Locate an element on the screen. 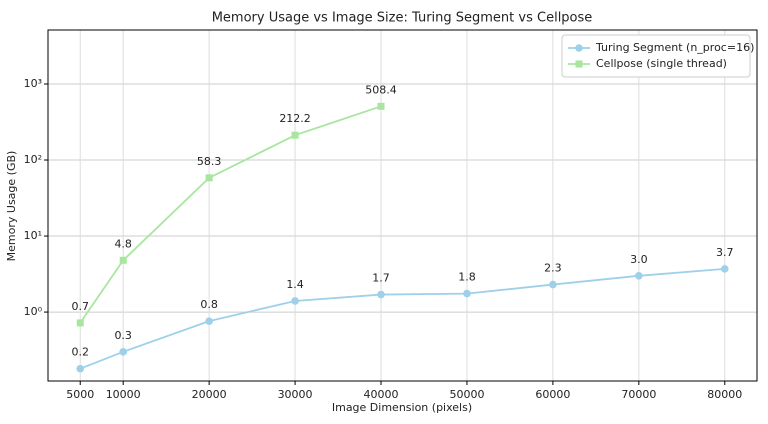  data-label: 1.8 is located at coordinates (467, 277).